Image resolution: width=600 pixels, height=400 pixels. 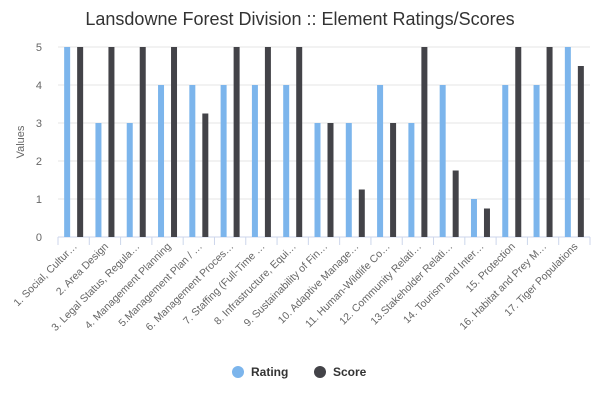 What do you see at coordinates (269, 372) in the screenshot?
I see `legend-label: Rating` at bounding box center [269, 372].